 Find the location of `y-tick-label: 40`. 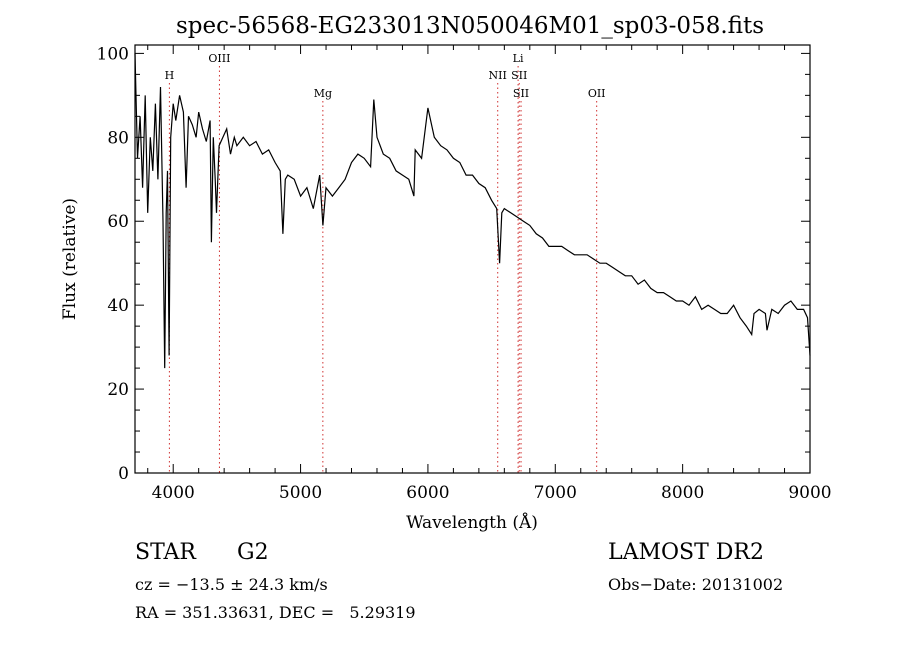

y-tick-label: 40 is located at coordinates (118, 306).